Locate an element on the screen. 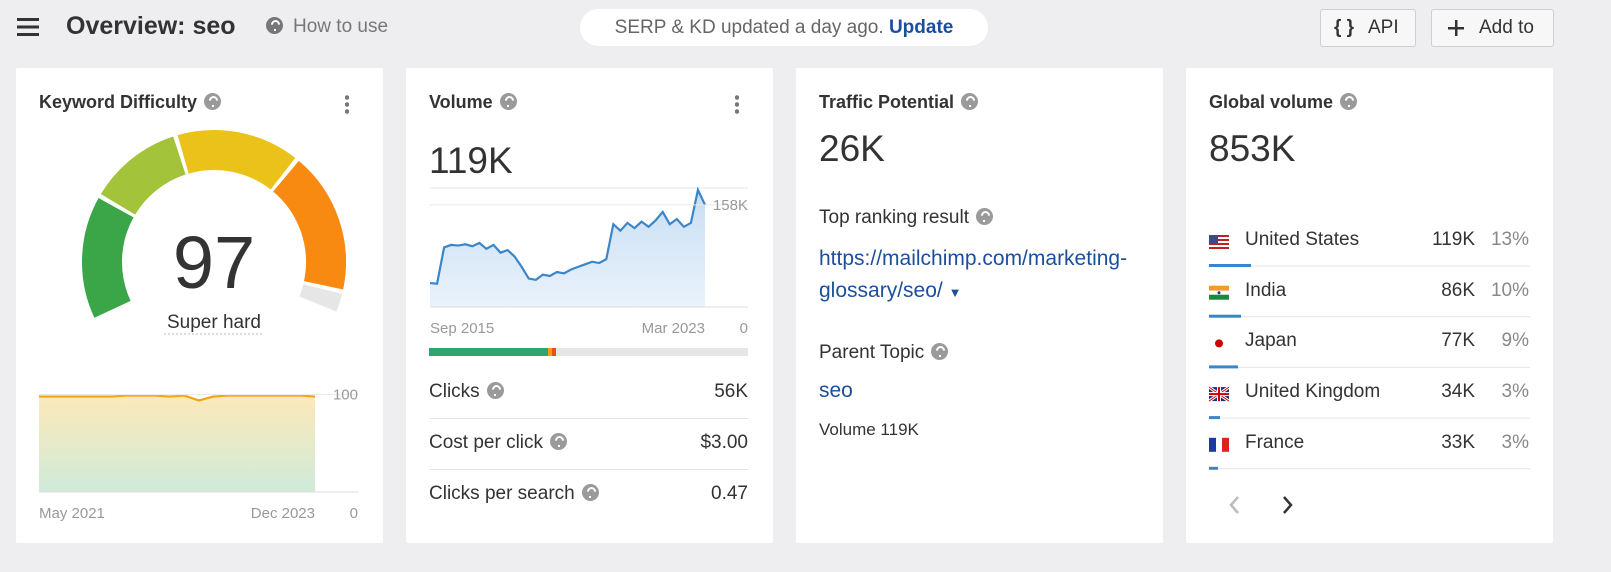 The image size is (1611, 572). country-share: 10% is located at coordinates (1509, 290).